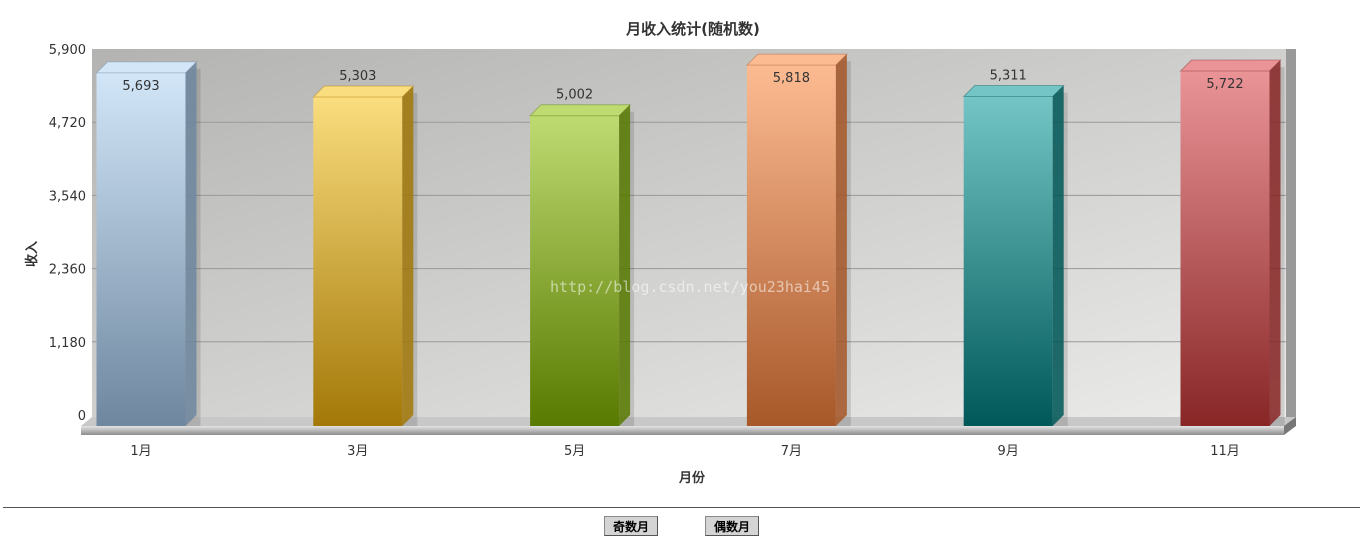 This screenshot has width=1360, height=550. I want to click on x-axis-label: 月份, so click(692, 478).